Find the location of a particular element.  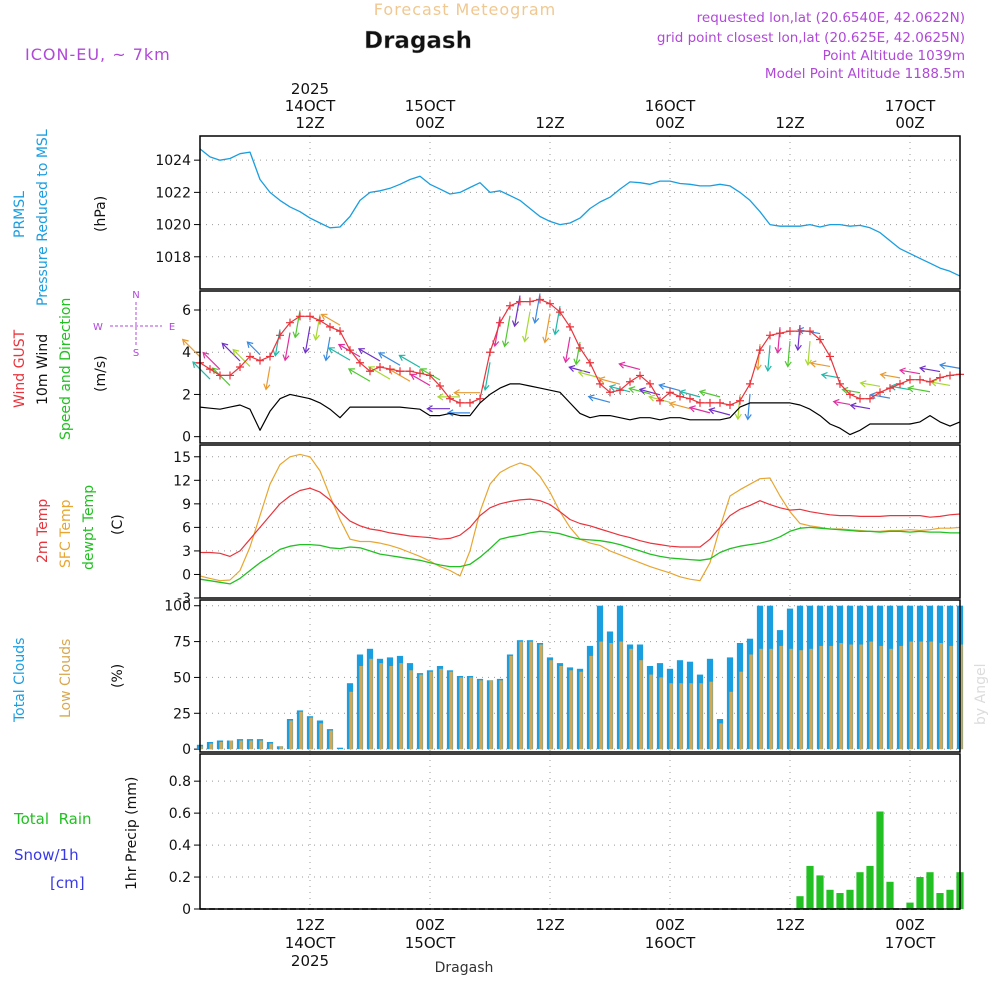

snow-cm-label: [cm] is located at coordinates (67, 883).